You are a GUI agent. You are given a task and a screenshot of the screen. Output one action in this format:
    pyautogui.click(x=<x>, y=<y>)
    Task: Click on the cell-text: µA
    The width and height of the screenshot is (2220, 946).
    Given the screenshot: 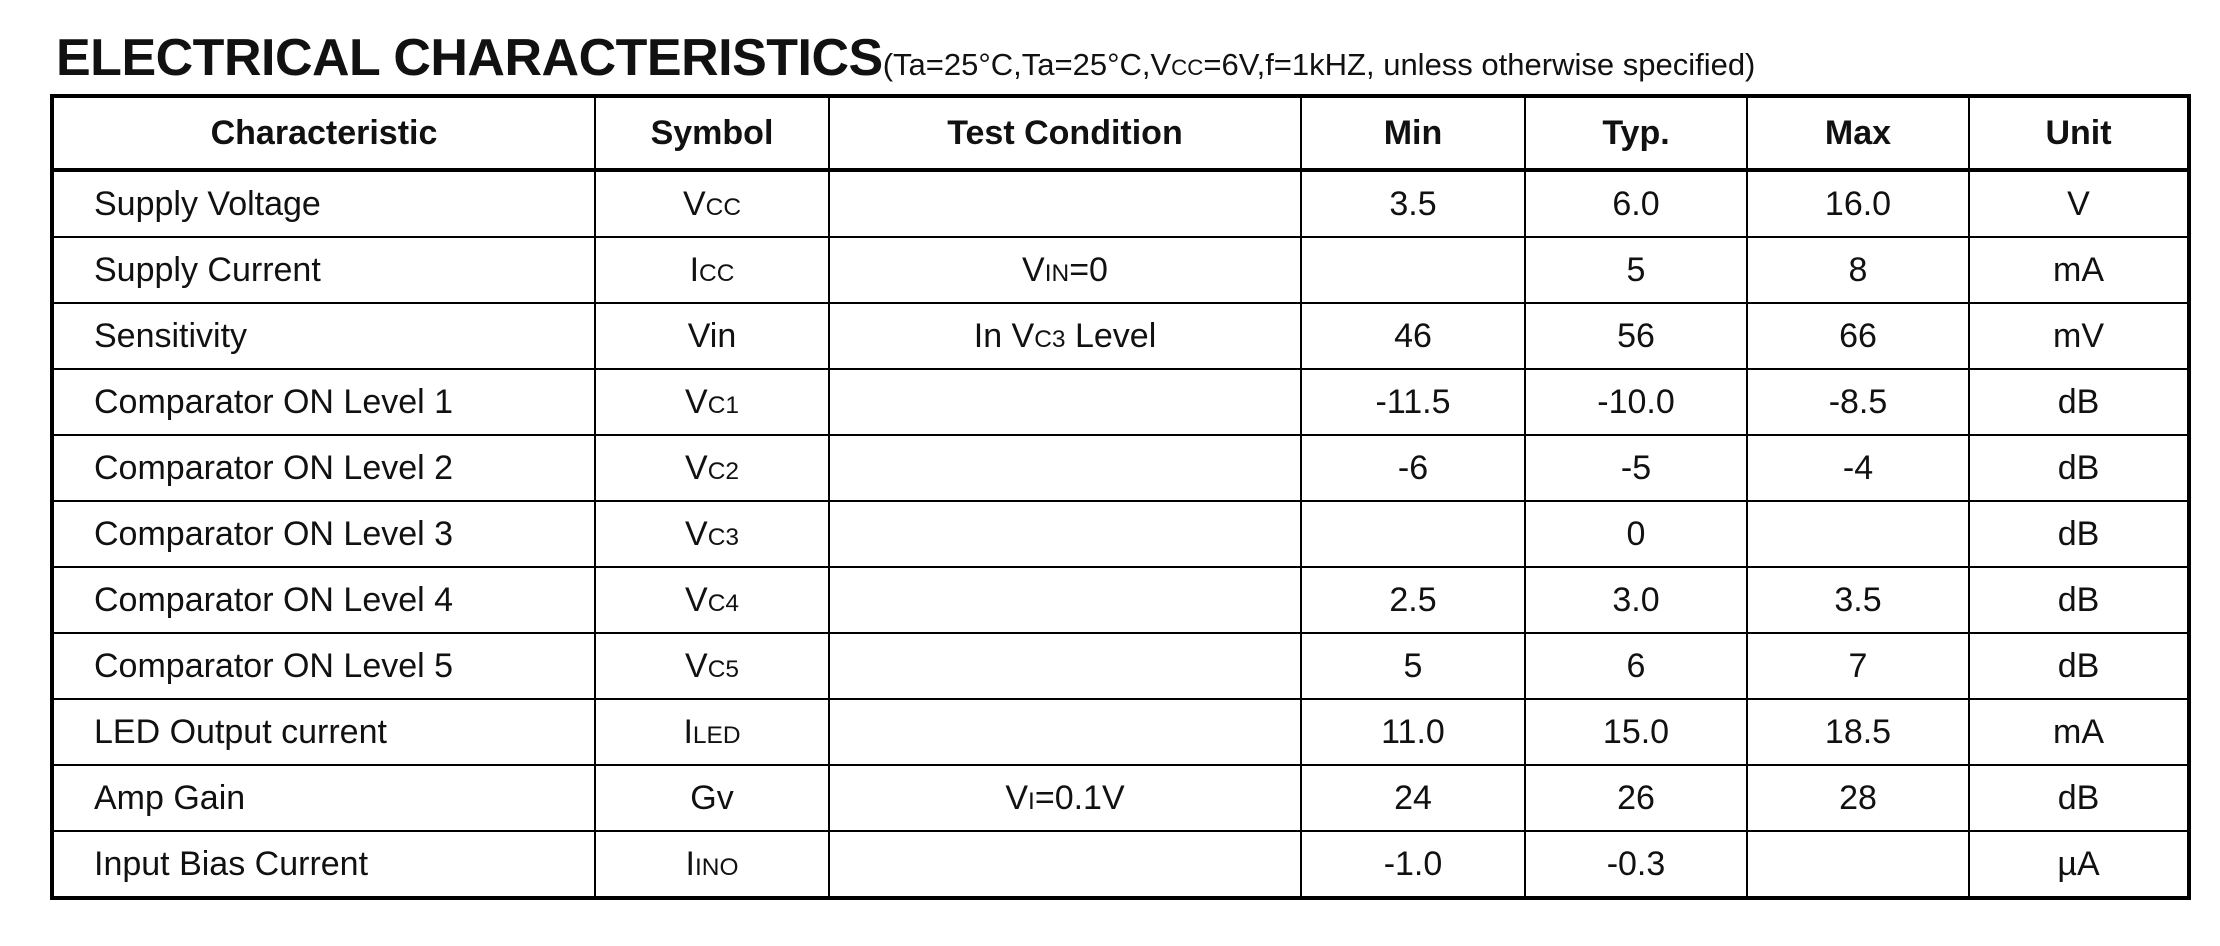 What is the action you would take?
    pyautogui.click(x=2078, y=863)
    